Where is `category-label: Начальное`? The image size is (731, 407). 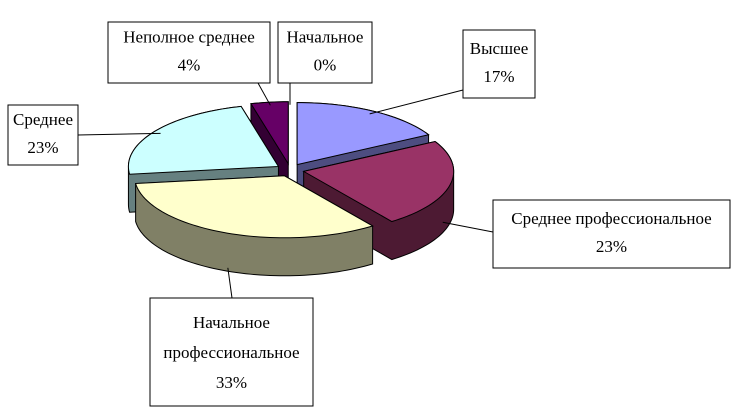 category-label: Начальное is located at coordinates (325, 36).